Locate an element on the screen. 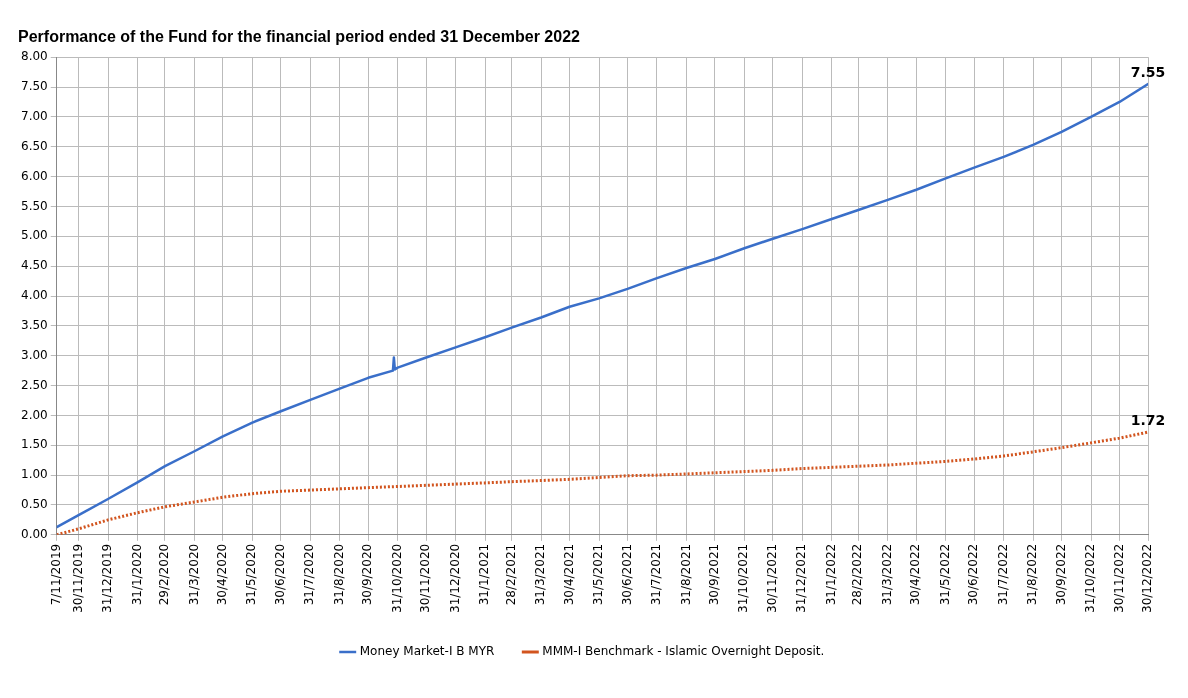 The height and width of the screenshot is (698, 1188). x-tick-label: 31/5/2020 is located at coordinates (251, 574).